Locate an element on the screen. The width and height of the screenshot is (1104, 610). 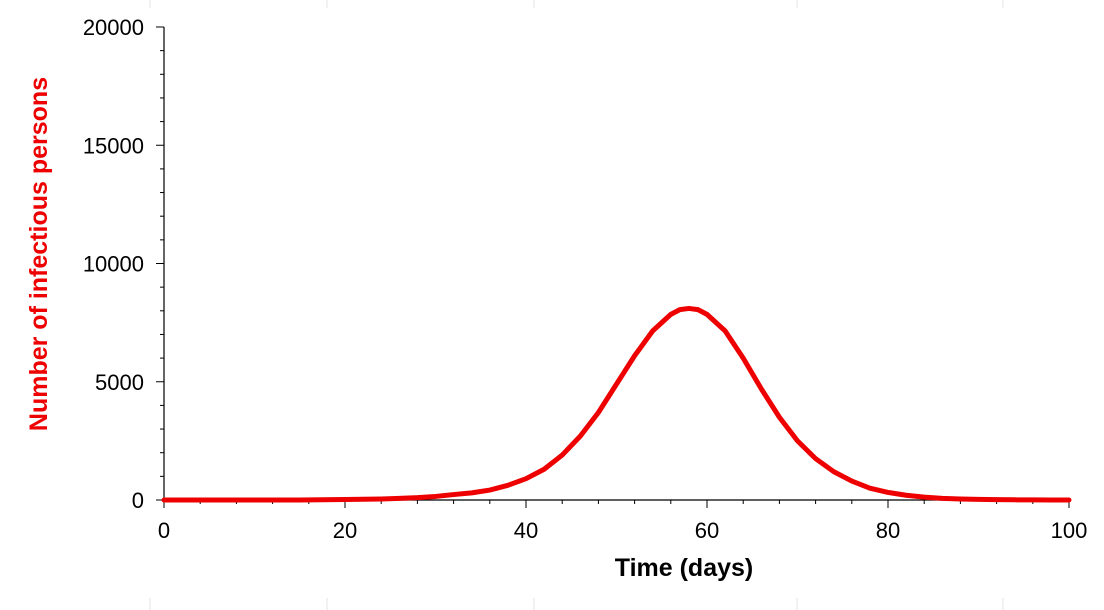
x-tick-label: 60 is located at coordinates (707, 530).